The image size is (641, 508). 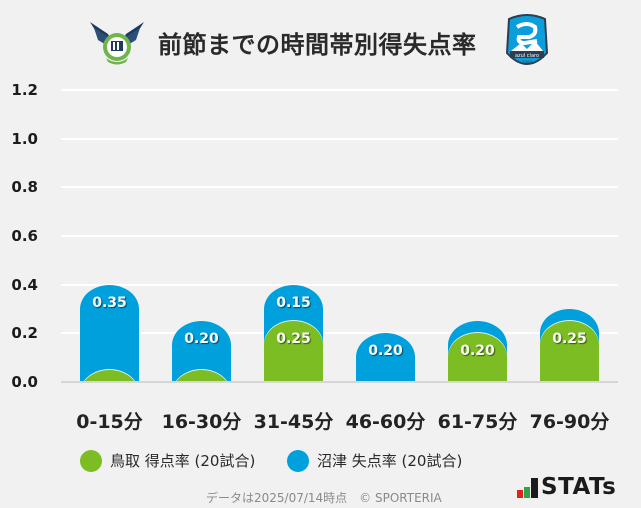 I want to click on stats-brand-text: STATs, so click(x=579, y=487).